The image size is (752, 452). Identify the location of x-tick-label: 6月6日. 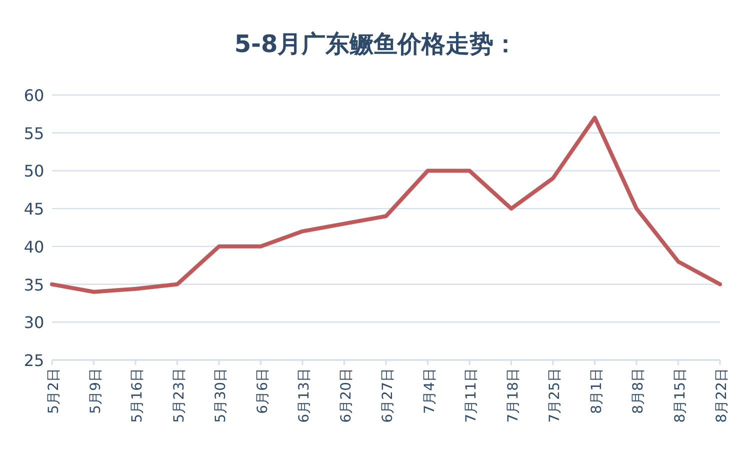
(262, 391).